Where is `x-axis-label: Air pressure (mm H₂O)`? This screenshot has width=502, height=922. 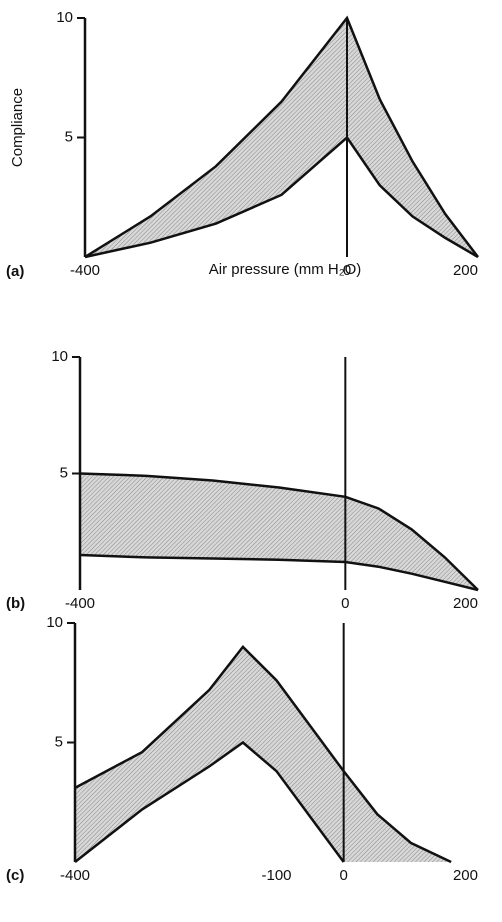 x-axis-label: Air pressure (mm H₂O) is located at coordinates (285, 269).